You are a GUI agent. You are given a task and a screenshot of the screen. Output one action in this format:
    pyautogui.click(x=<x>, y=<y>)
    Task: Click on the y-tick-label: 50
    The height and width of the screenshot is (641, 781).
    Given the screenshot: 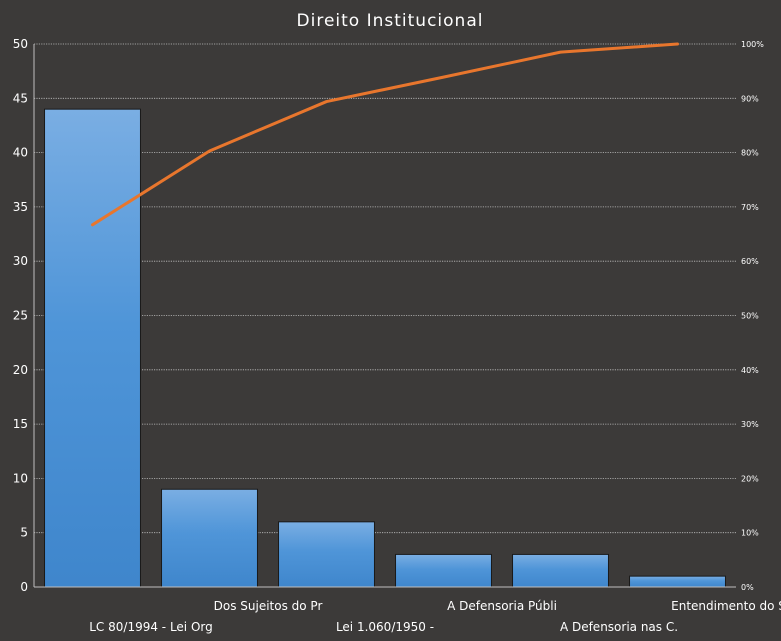 What is the action you would take?
    pyautogui.click(x=20, y=44)
    